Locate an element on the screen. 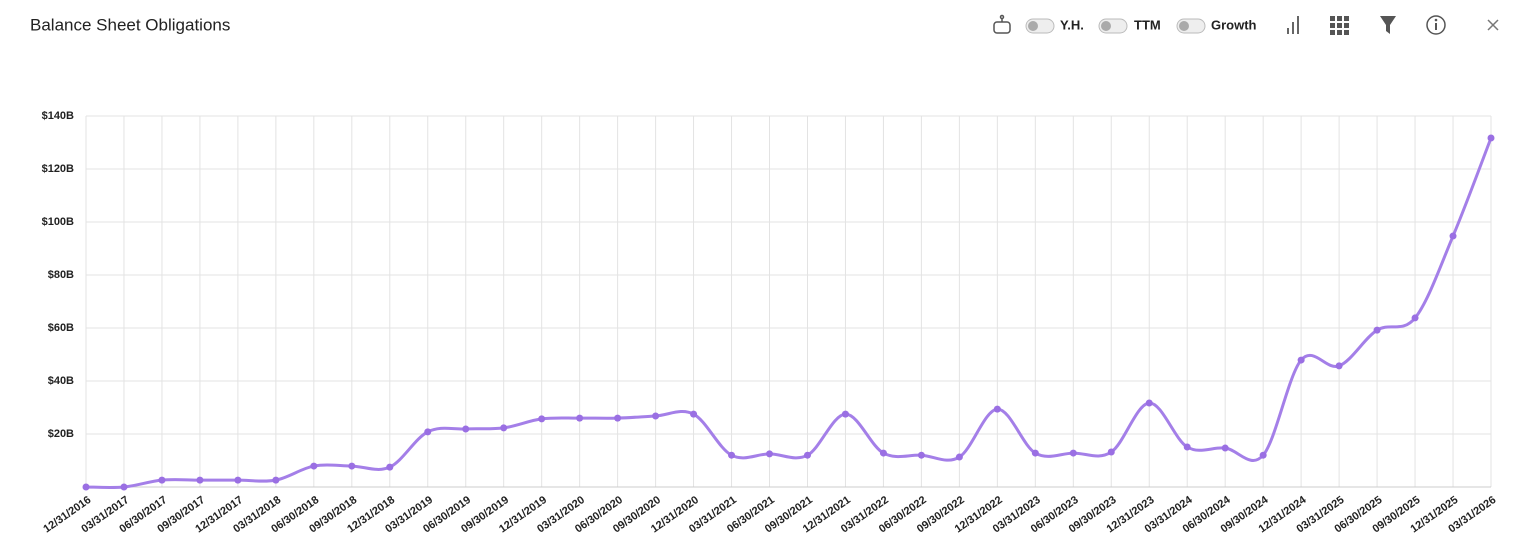 This screenshot has width=1538, height=560. y-tick-label: $60B is located at coordinates (61, 328).